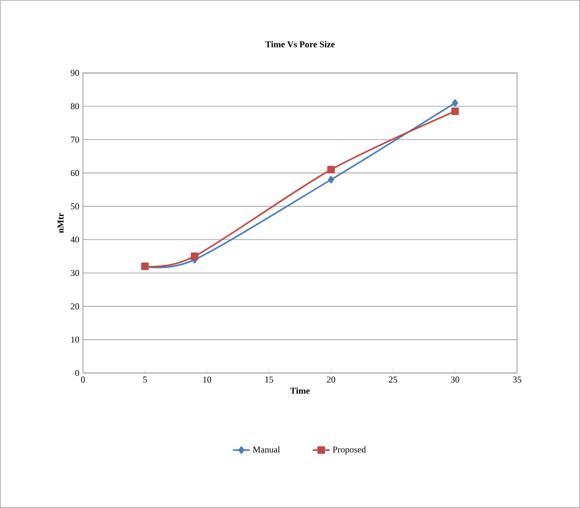  Describe the element at coordinates (266, 449) in the screenshot. I see `legend-label: Manual` at that location.